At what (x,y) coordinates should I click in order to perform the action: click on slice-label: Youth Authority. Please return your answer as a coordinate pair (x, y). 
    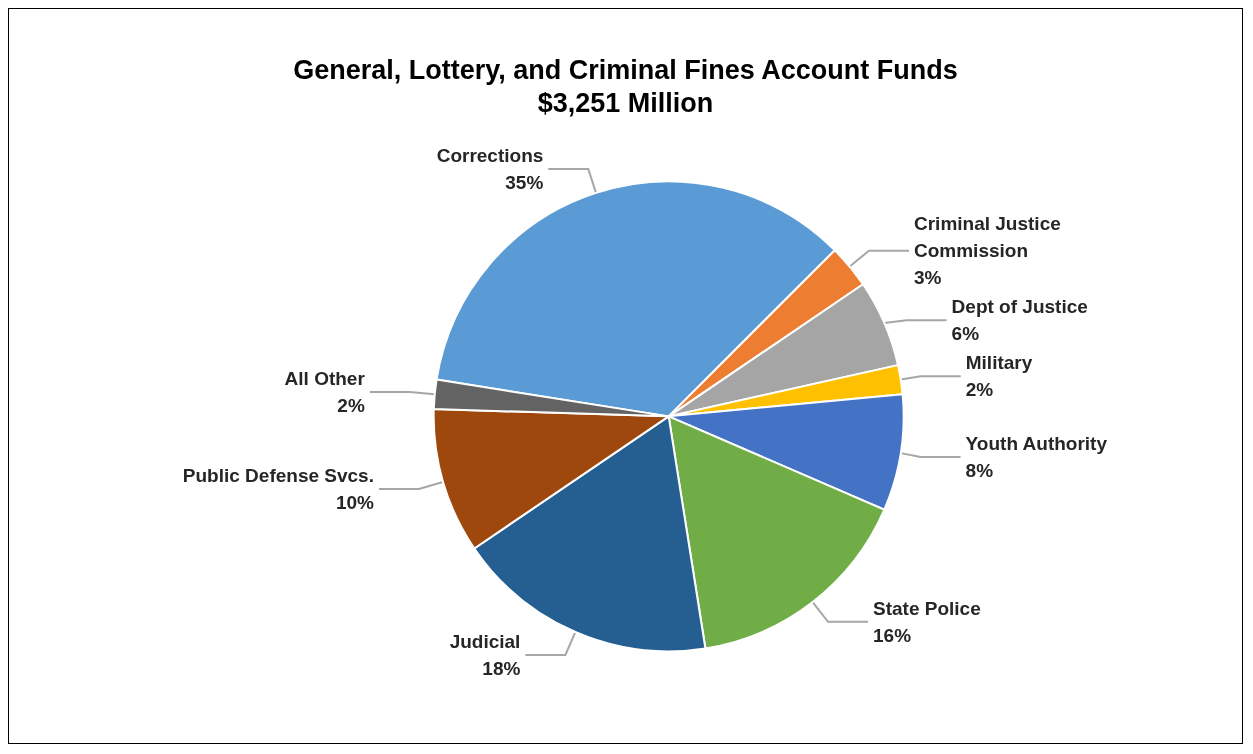
    Looking at the image, I should click on (1036, 444).